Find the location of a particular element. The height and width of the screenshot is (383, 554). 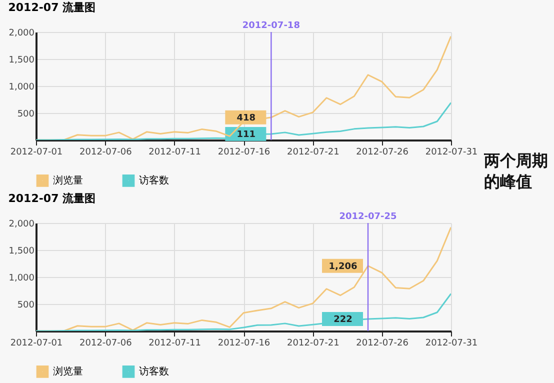

annotation: 1,206 is located at coordinates (343, 267).